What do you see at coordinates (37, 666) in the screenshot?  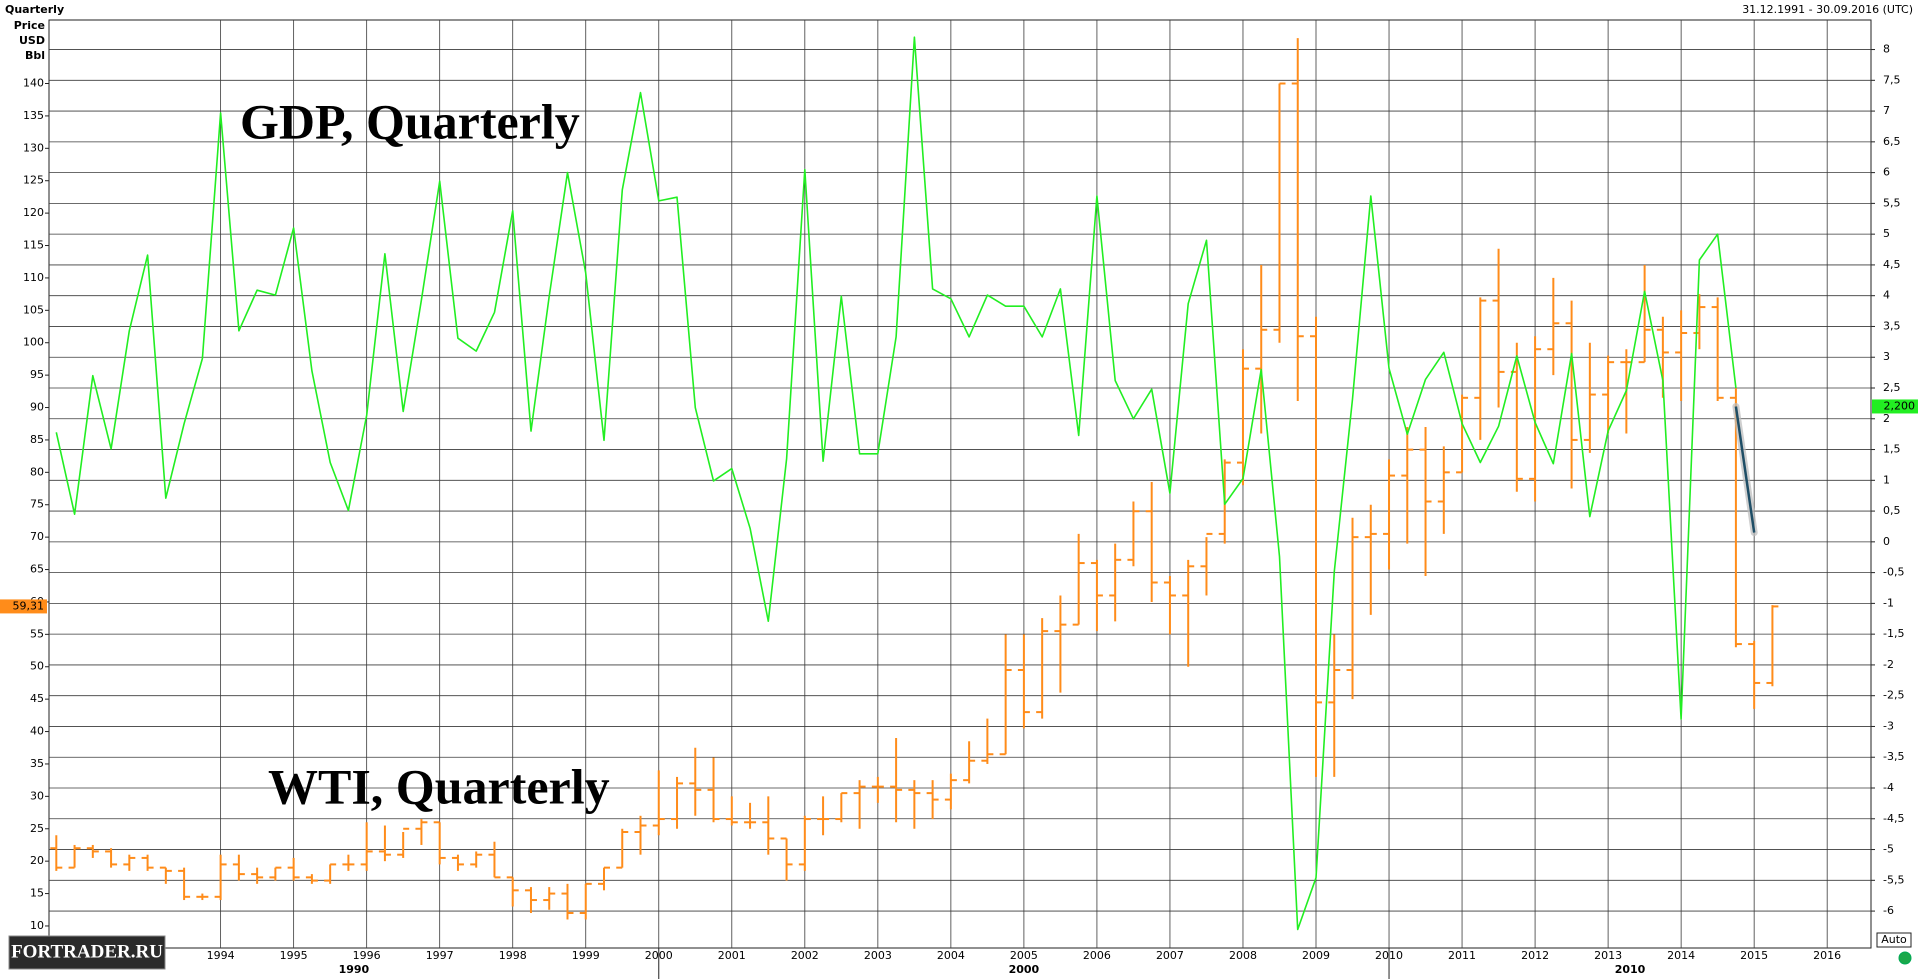 I see `y-tick-label: 50` at bounding box center [37, 666].